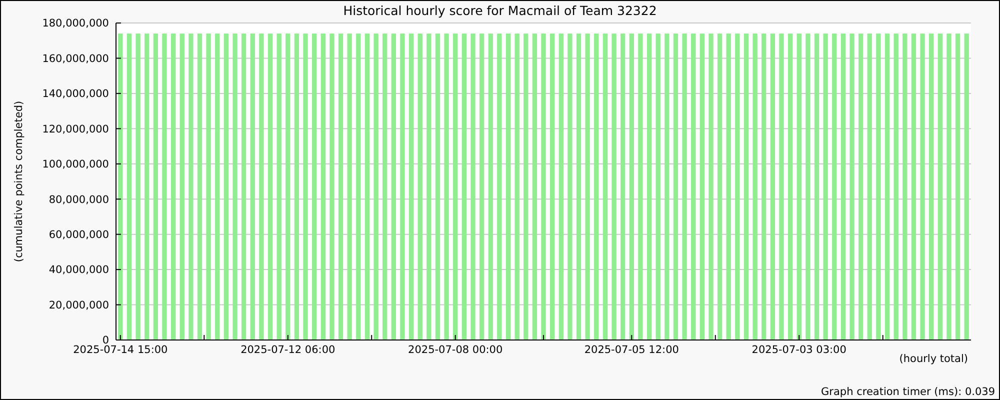  What do you see at coordinates (78, 200) in the screenshot?
I see `y-tick-label: 80,000,000` at bounding box center [78, 200].